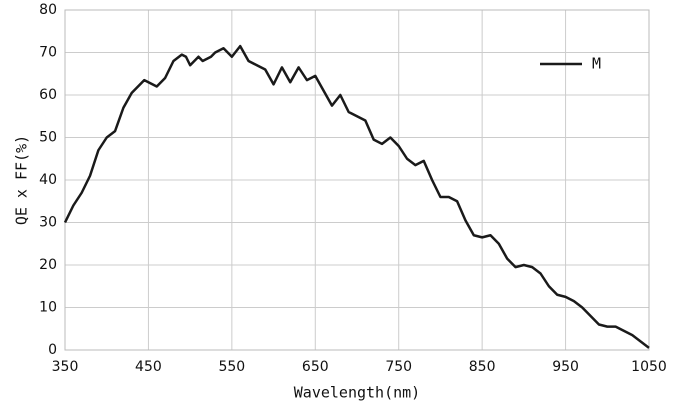 Image resolution: width=684 pixels, height=407 pixels. What do you see at coordinates (48, 53) in the screenshot?
I see `y-tick-label: 70` at bounding box center [48, 53].